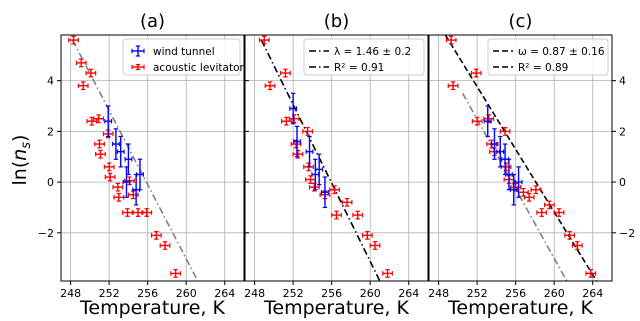 Image resolution: width=640 pixels, height=321 pixels. Describe the element at coordinates (293, 293) in the screenshot. I see `panel-b-xtick-label-252: 252` at that location.